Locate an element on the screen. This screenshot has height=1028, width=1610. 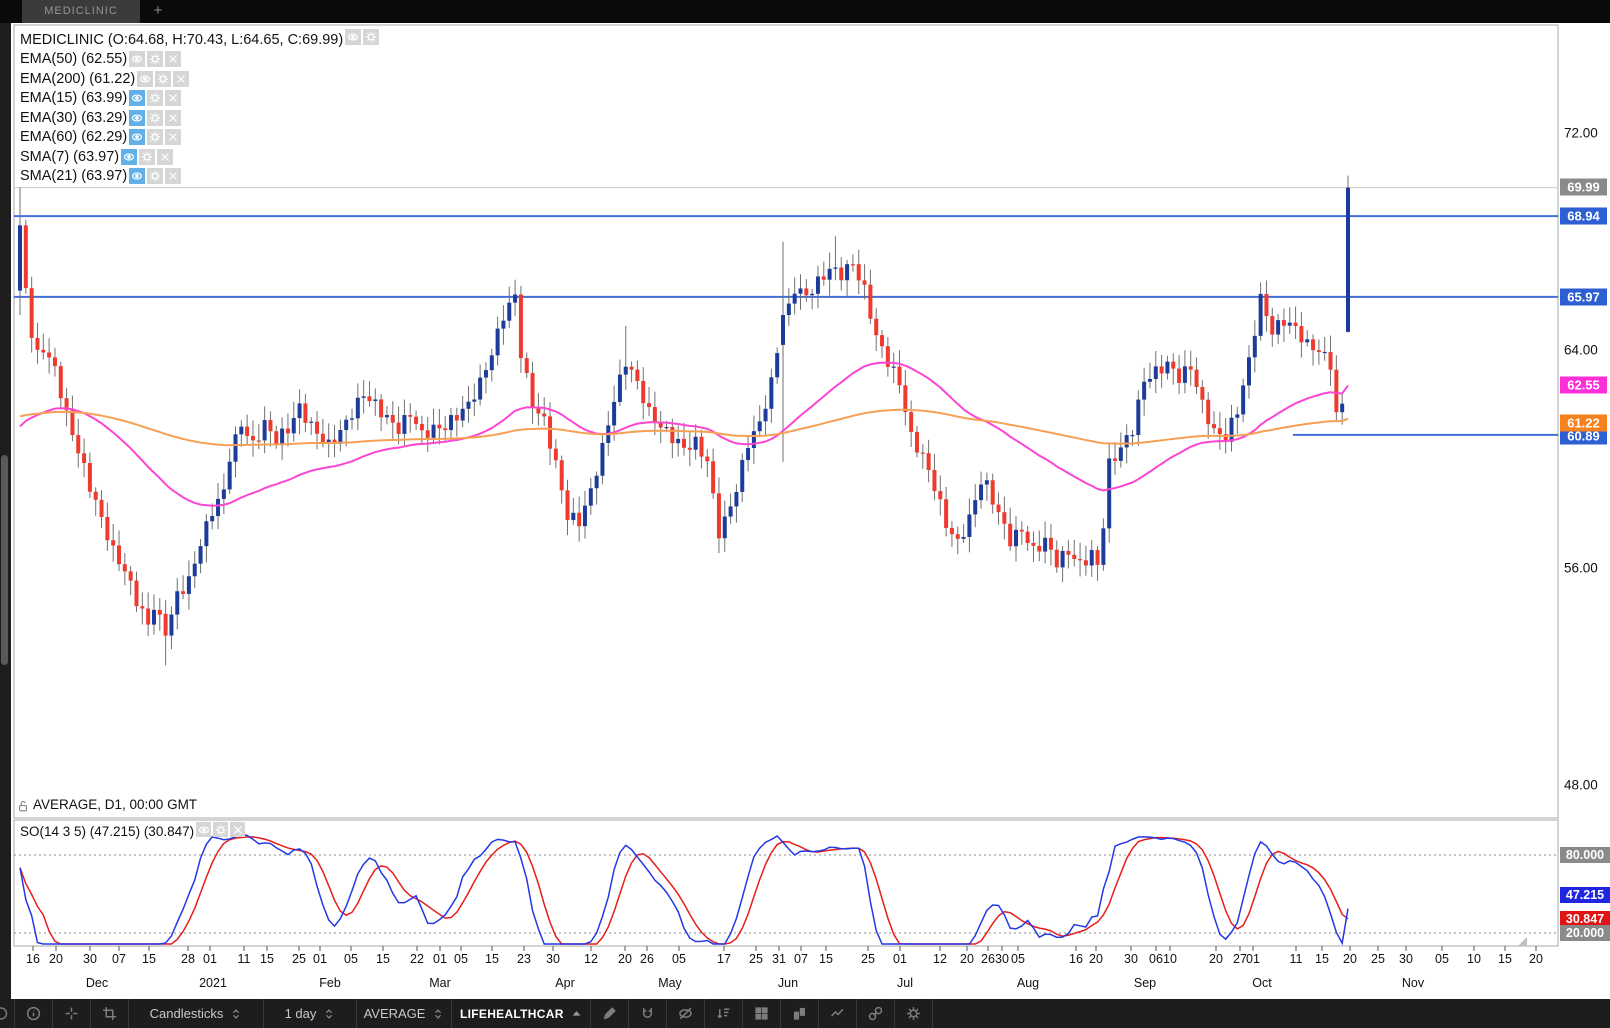
grid-icon is located at coordinates (761, 1013).